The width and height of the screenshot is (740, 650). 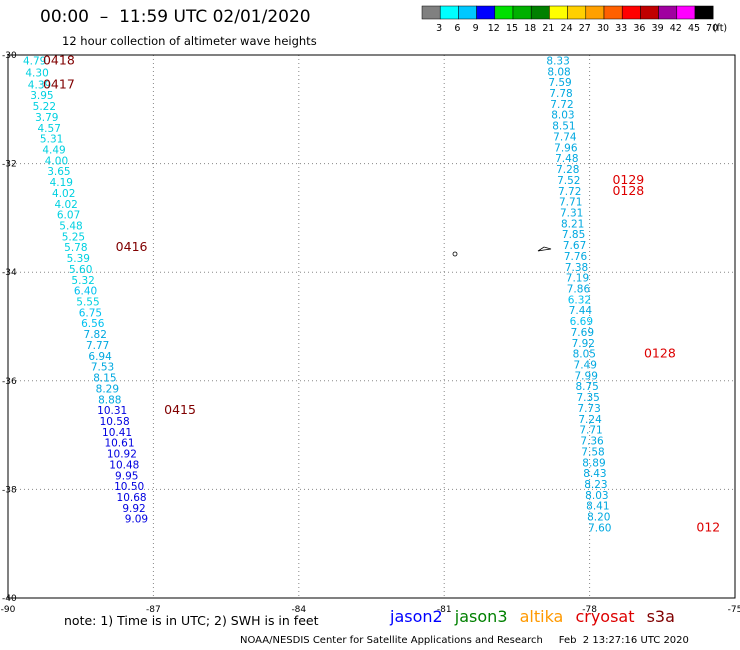 What do you see at coordinates (582, 333) in the screenshot?
I see `data-point-label: 7.69` at bounding box center [582, 333].